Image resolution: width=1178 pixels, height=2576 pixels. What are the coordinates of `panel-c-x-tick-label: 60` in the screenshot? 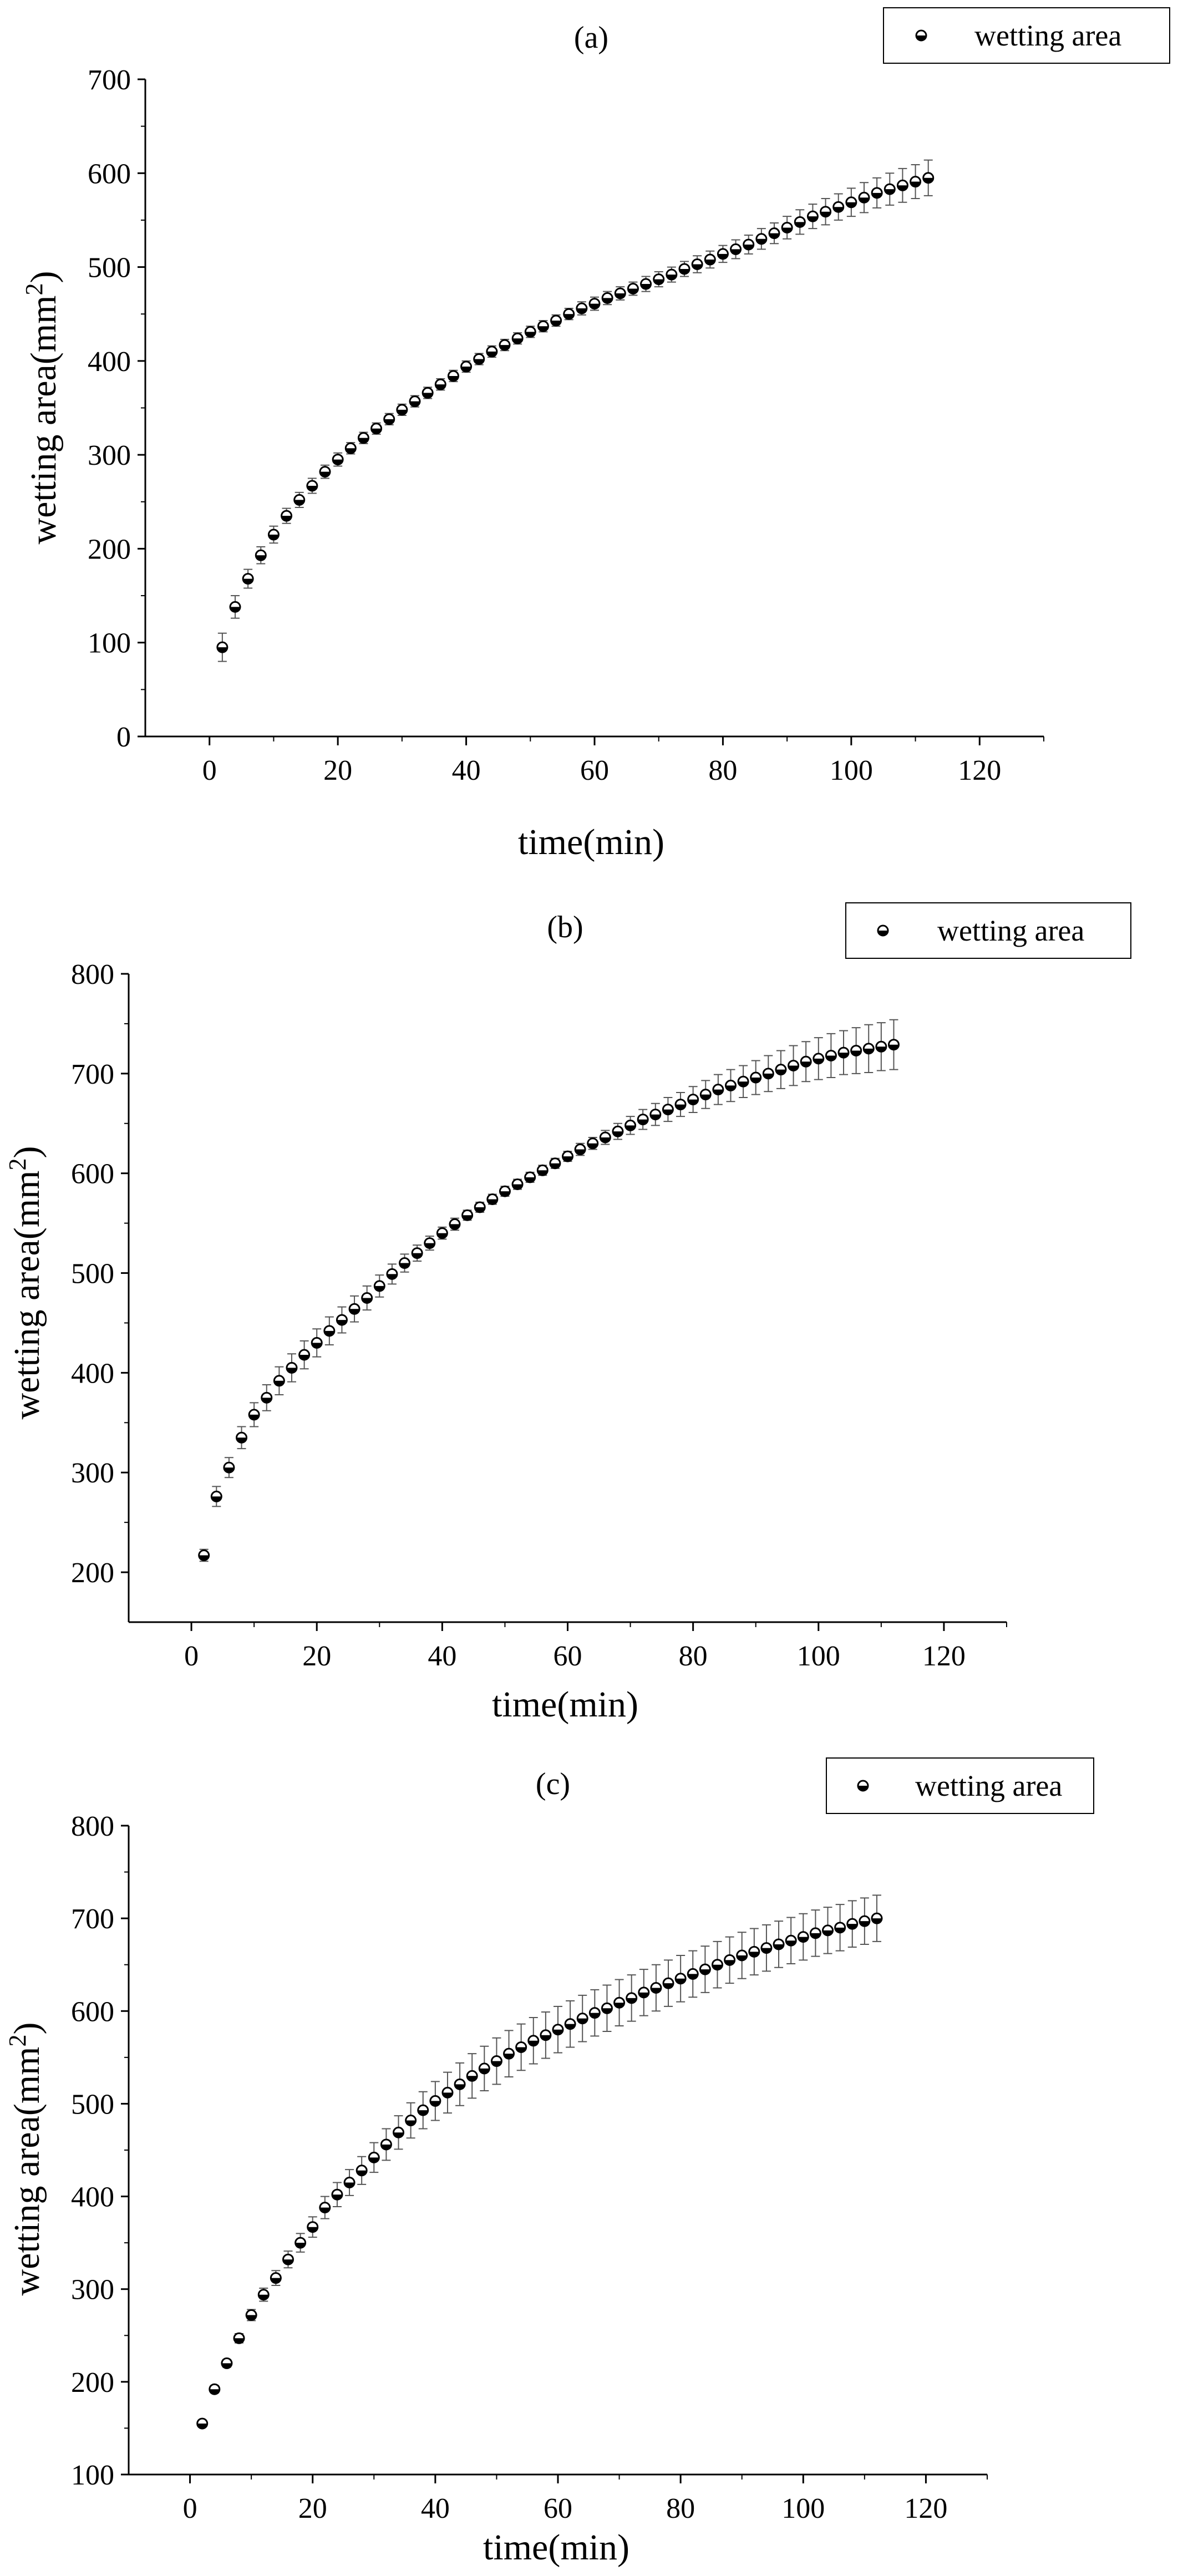 It's located at (558, 2508).